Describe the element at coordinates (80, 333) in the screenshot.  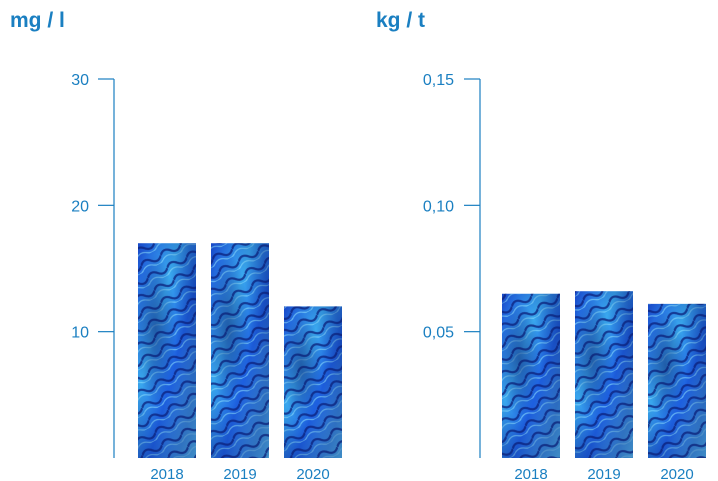
I see `y-tick-label: 10` at that location.